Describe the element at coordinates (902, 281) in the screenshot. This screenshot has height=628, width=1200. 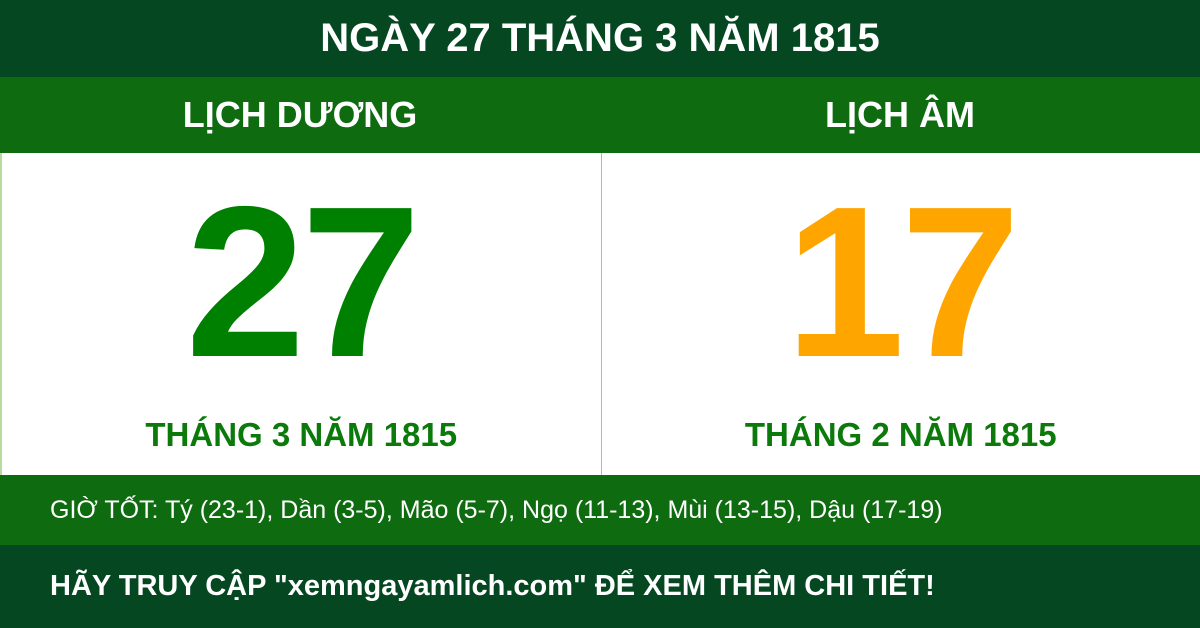
I see `lunar-day: 17` at that location.